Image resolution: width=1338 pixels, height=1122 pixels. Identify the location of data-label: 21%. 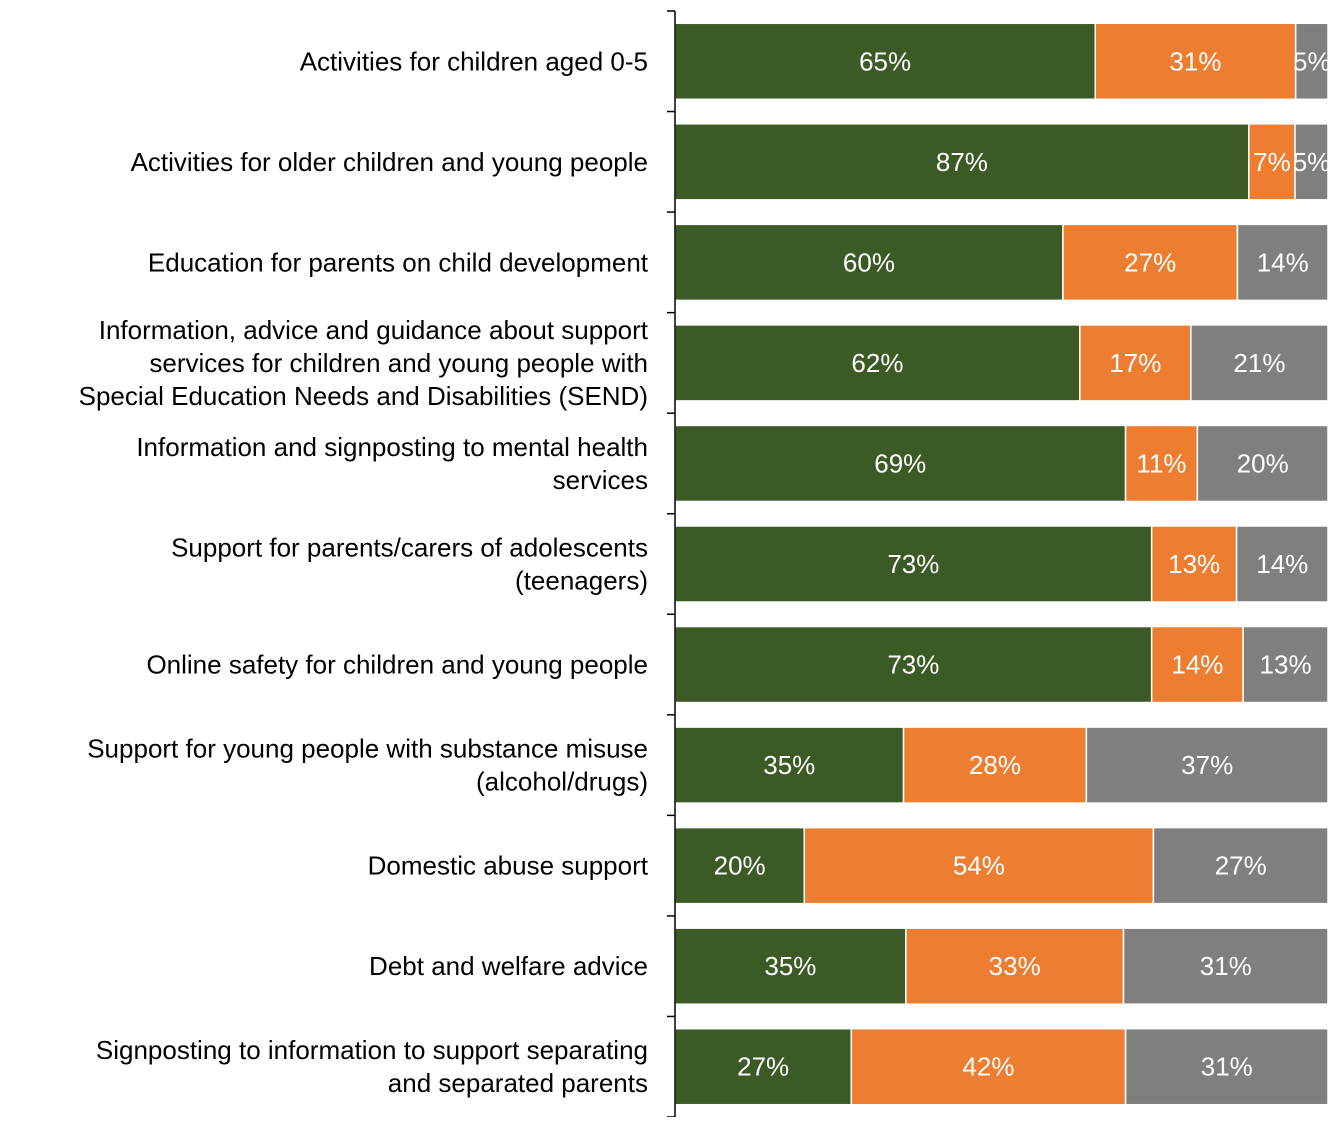
(1259, 363).